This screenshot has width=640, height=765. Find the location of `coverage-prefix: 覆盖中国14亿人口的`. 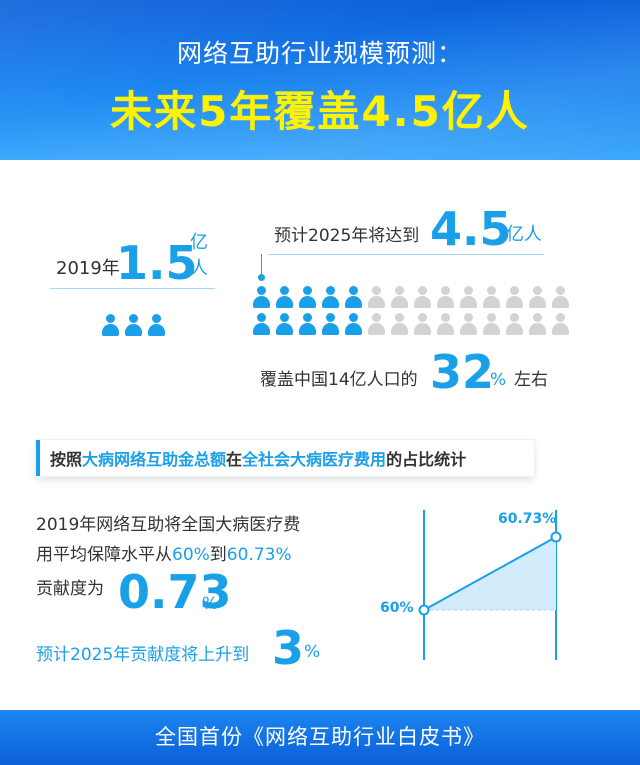

coverage-prefix: 覆盖中国14亿人口的 is located at coordinates (339, 380).